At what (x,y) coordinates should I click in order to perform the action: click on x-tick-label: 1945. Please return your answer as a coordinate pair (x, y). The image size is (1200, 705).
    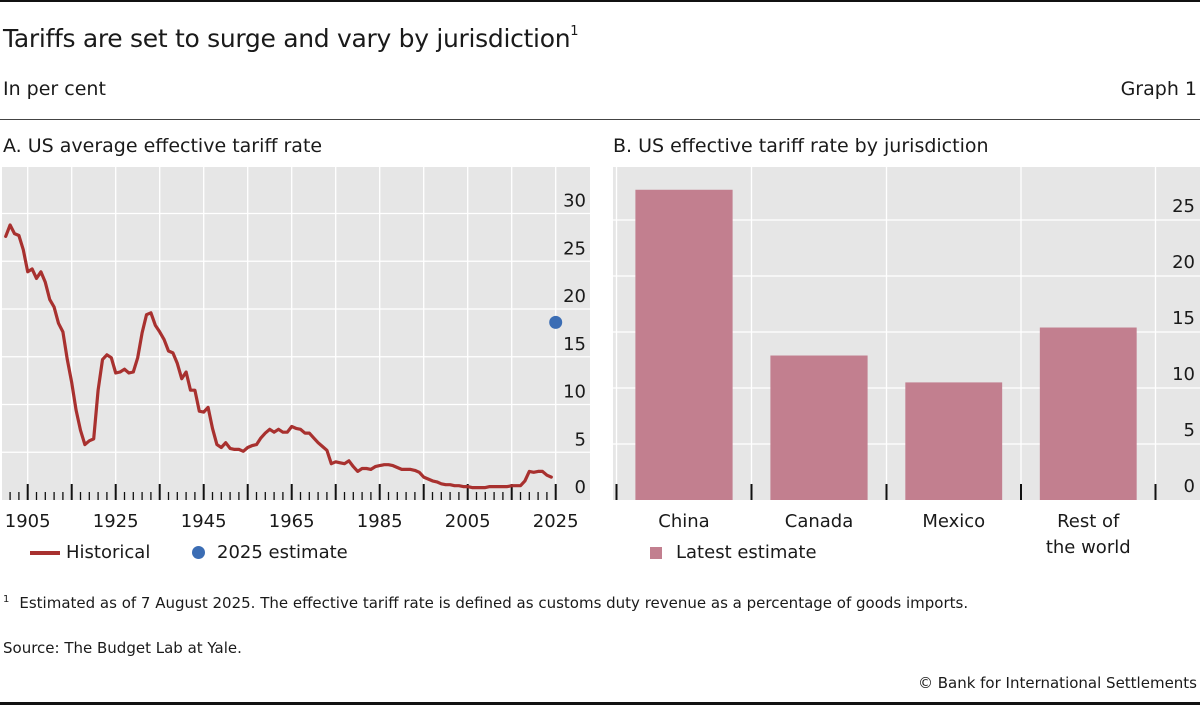
    Looking at the image, I should click on (204, 521).